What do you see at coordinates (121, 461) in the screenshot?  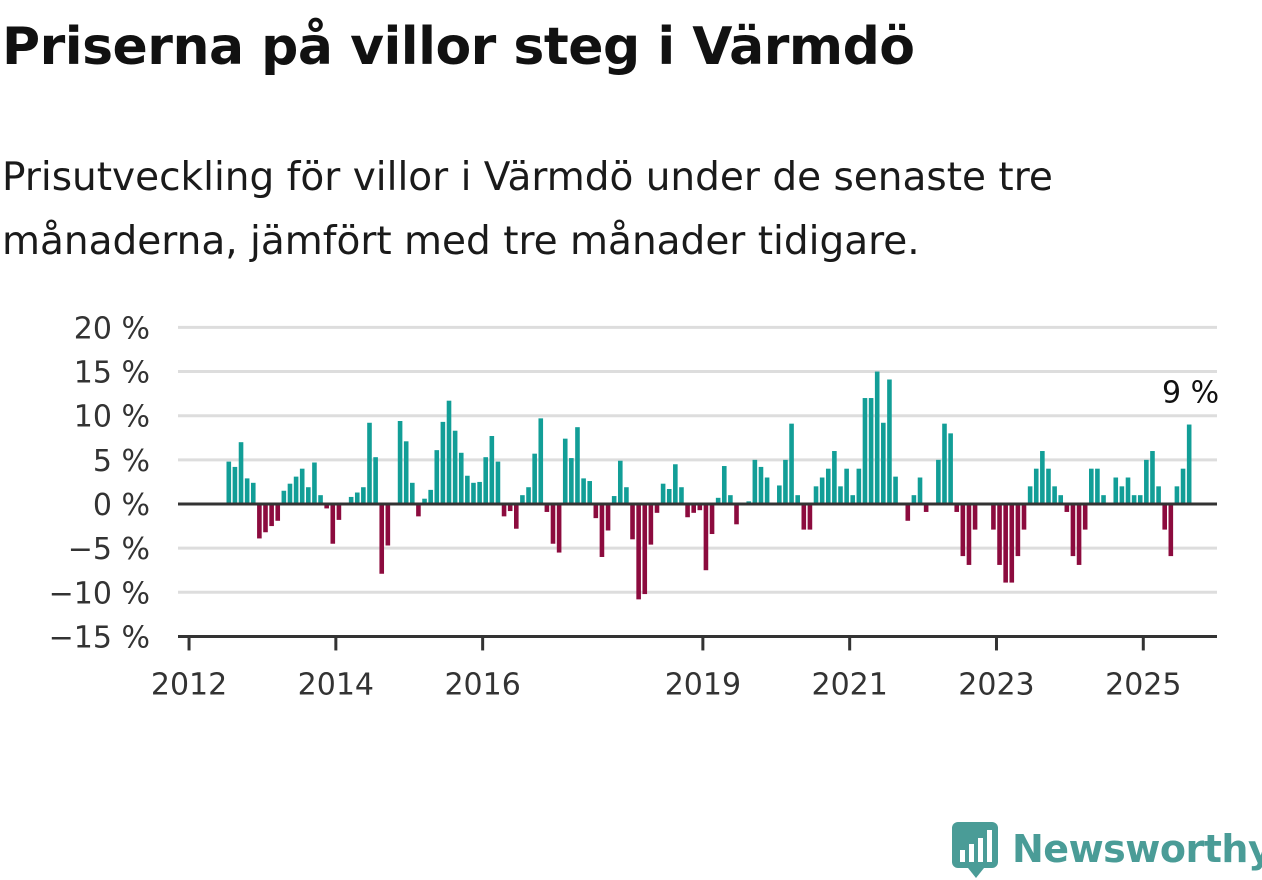 I see `y-tick-label: 5 %` at bounding box center [121, 461].